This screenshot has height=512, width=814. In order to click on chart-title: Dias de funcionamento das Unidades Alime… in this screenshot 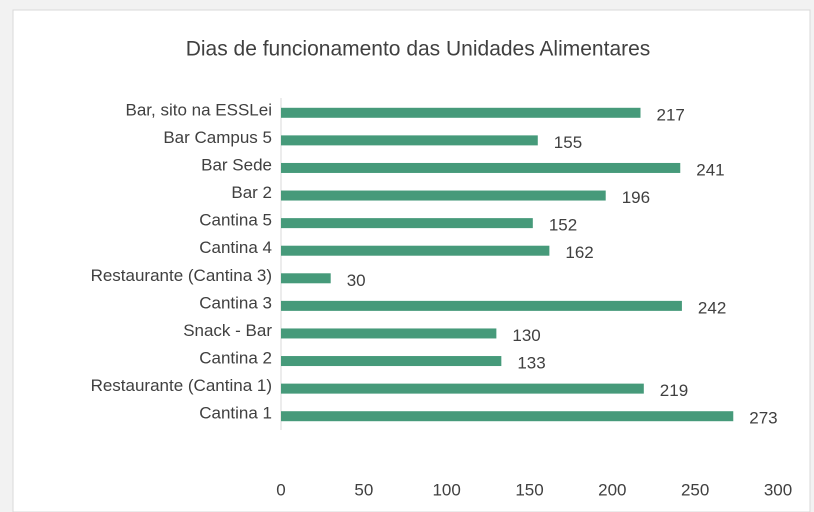, I will do `click(418, 49)`.